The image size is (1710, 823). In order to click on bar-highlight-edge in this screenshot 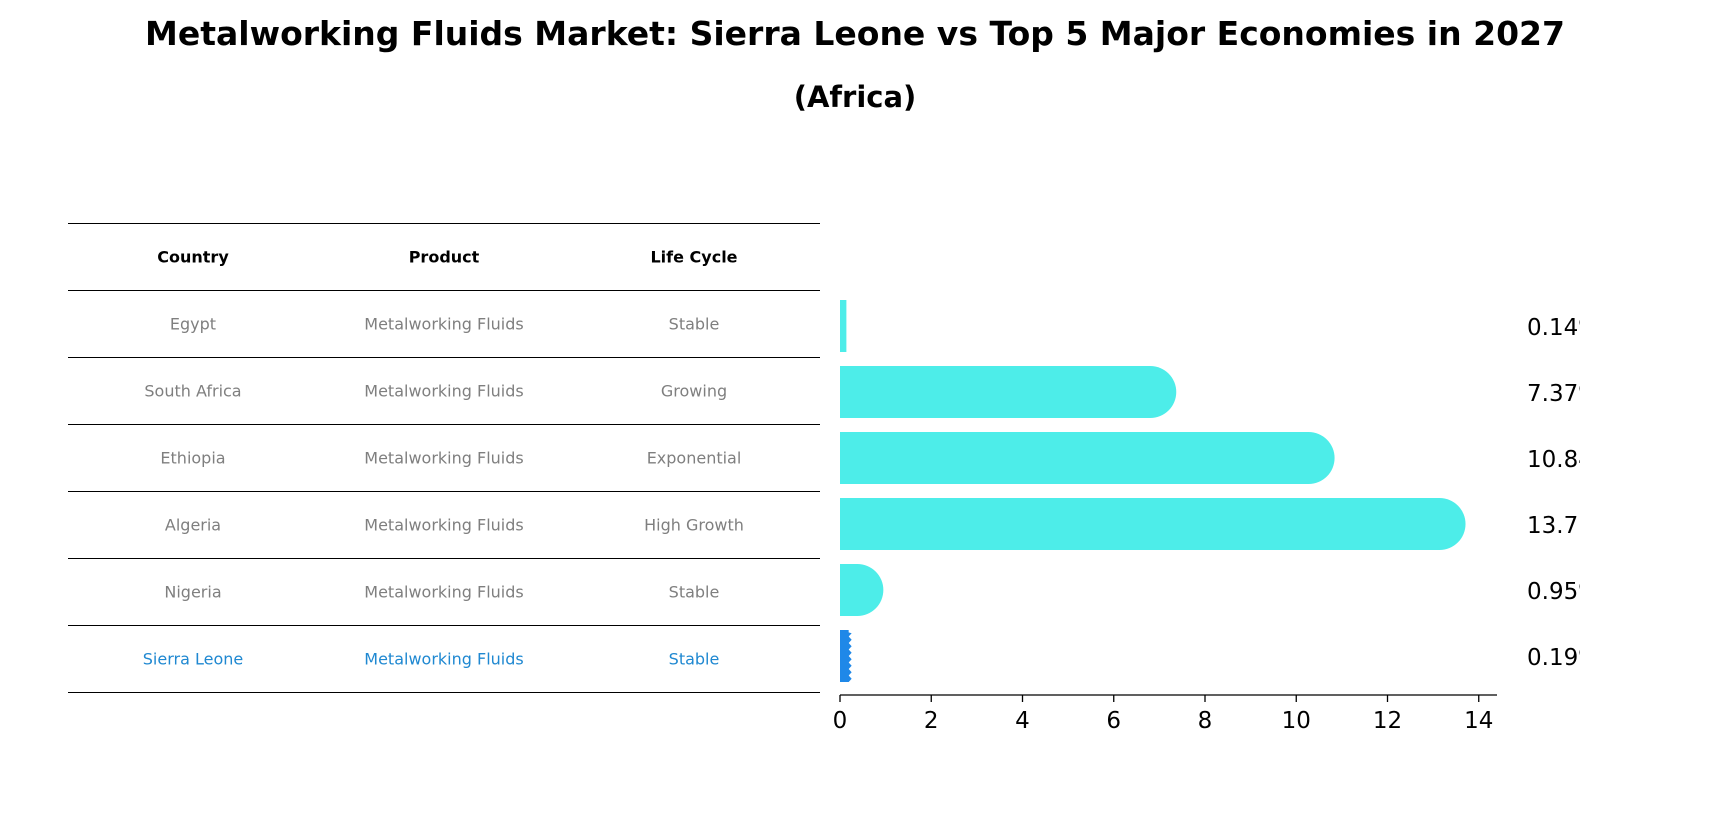, I will do `click(846, 656)`.